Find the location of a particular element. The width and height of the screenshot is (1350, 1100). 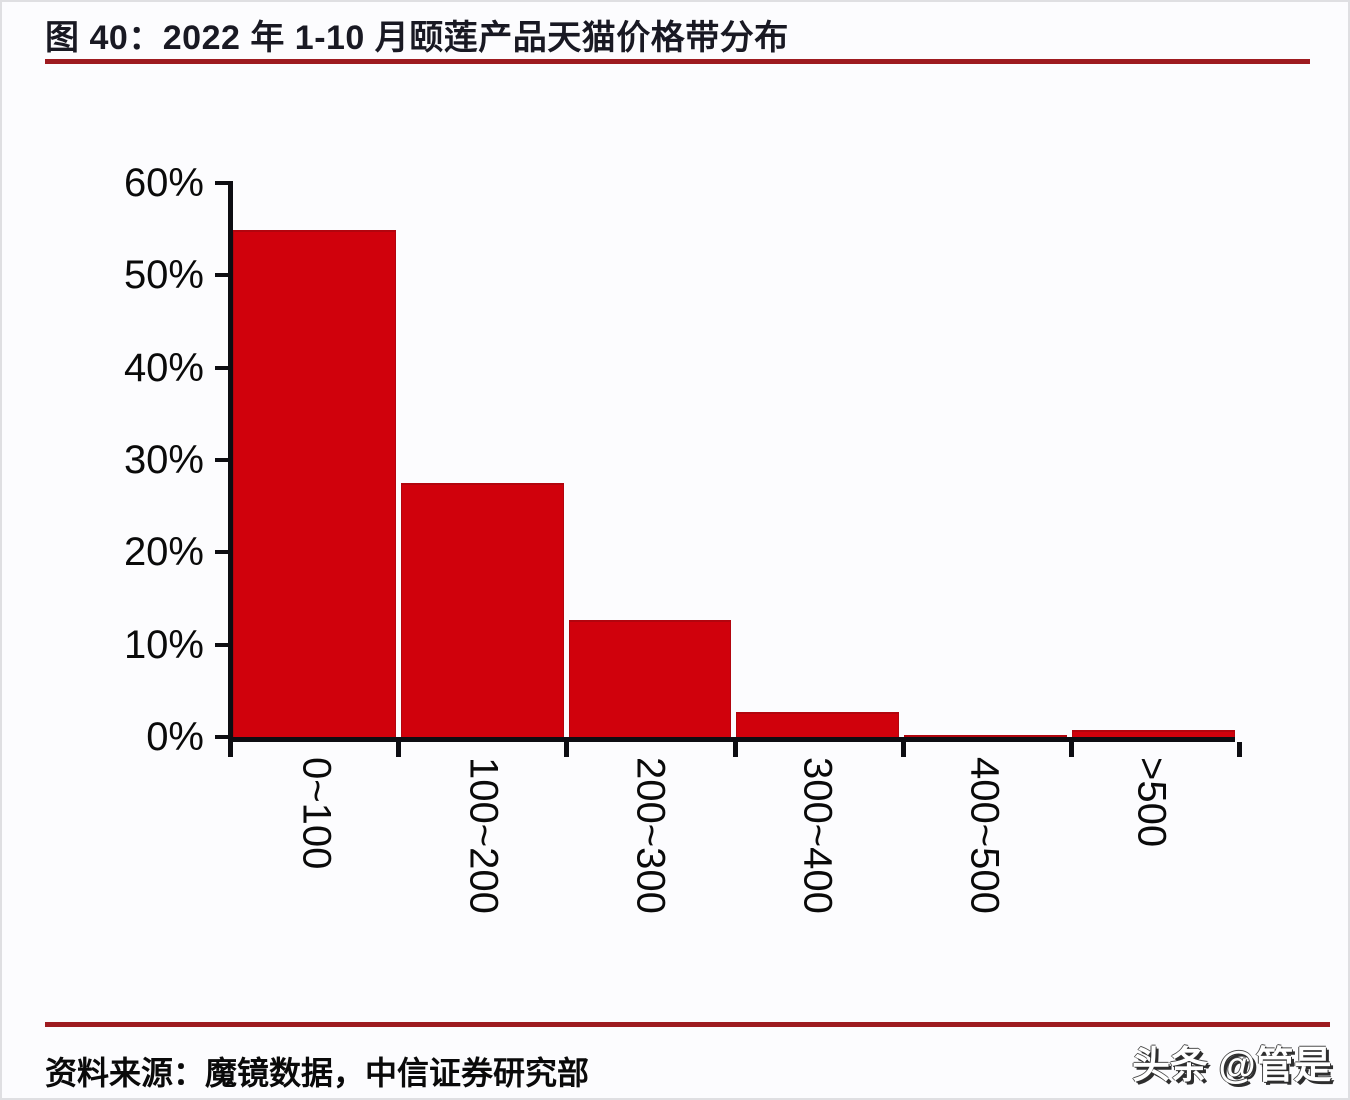

x-tick-label-200~300: 200~300 is located at coordinates (650, 835).